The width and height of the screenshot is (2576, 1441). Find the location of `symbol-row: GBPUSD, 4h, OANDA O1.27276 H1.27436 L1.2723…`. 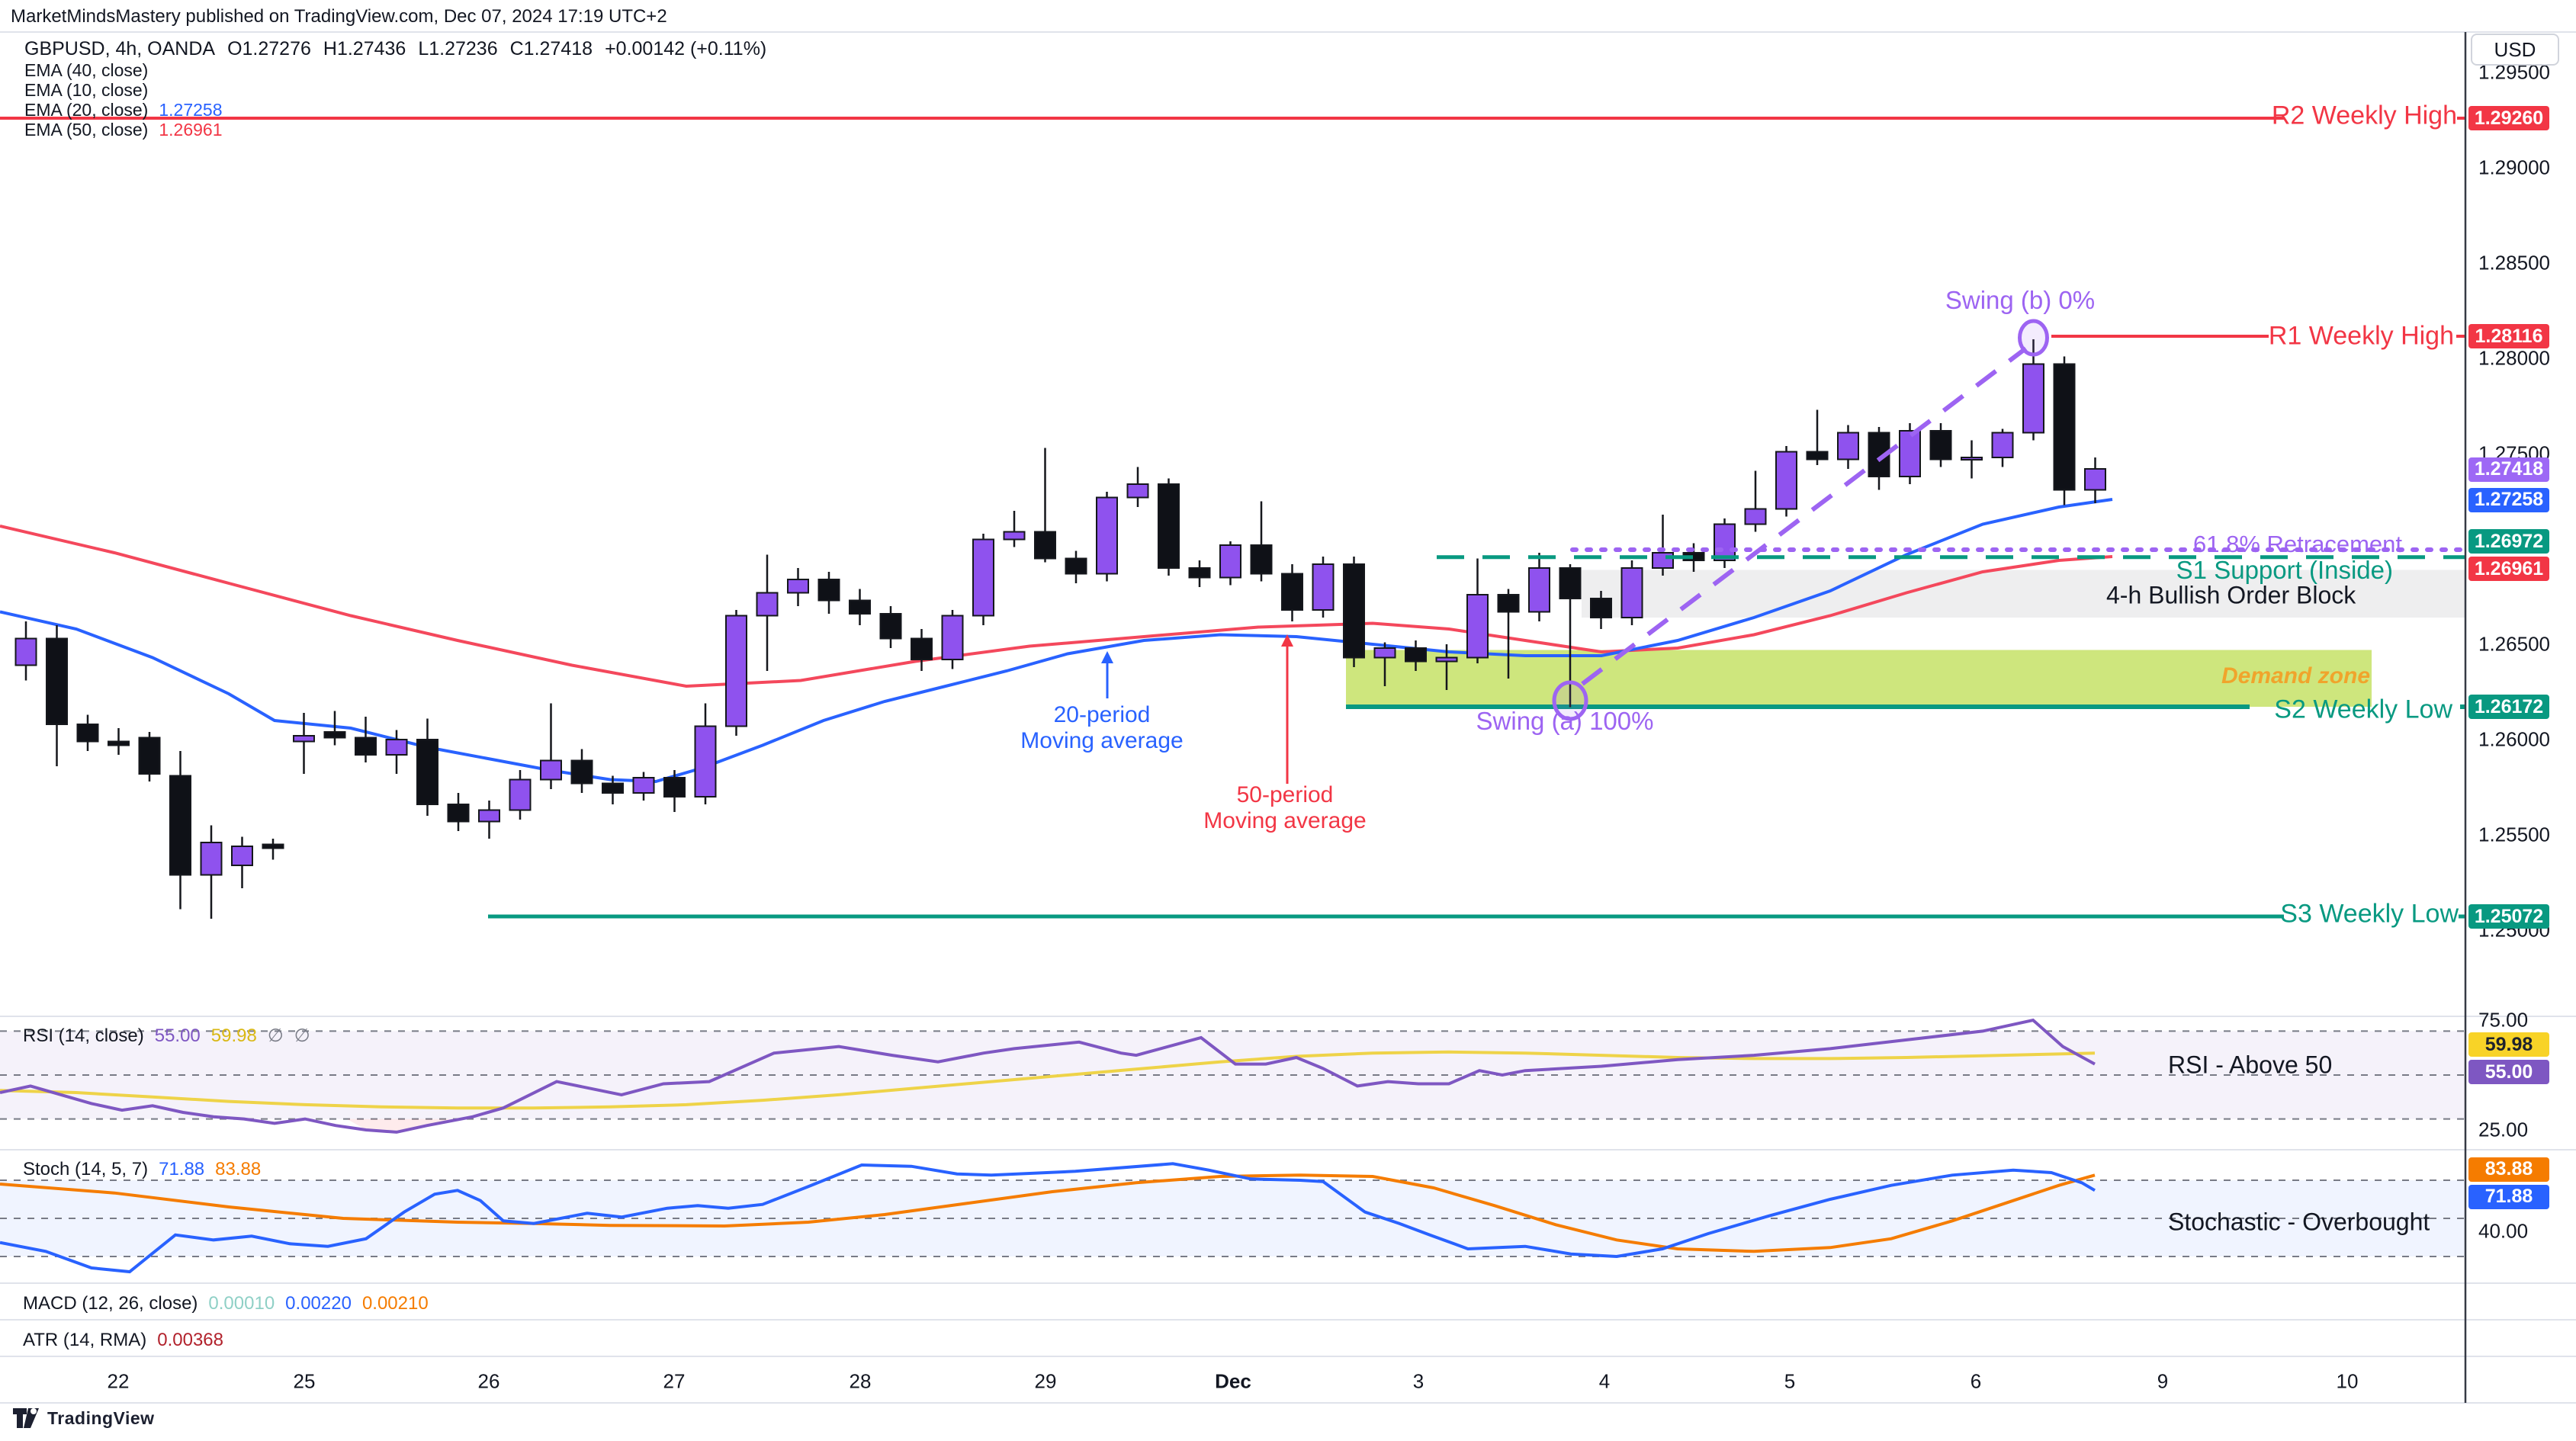

symbol-row: GBPUSD, 4h, OANDA O1.27276 H1.27436 L1.2723… is located at coordinates (401, 49).